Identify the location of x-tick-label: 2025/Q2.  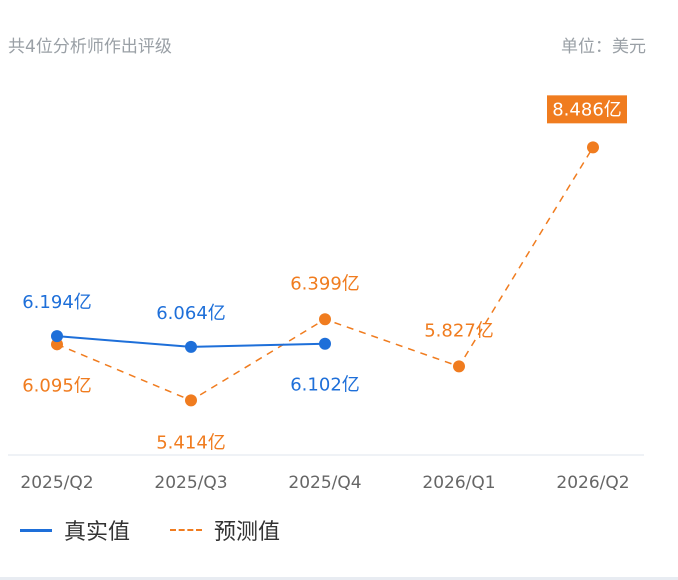
(56, 483).